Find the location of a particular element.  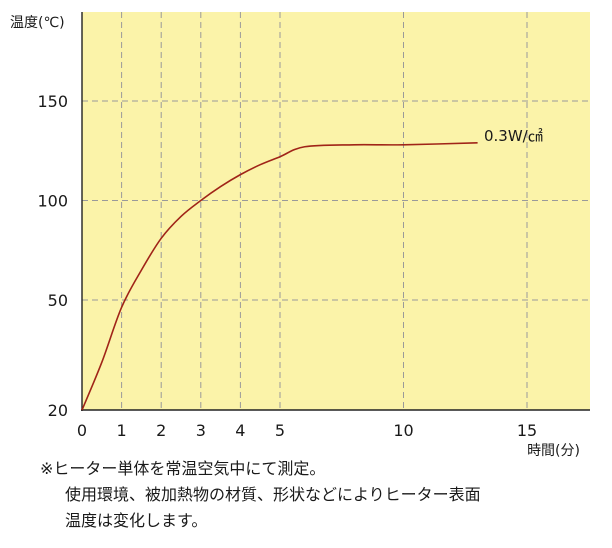

y-axis-title: 温度(℃) is located at coordinates (37, 23).